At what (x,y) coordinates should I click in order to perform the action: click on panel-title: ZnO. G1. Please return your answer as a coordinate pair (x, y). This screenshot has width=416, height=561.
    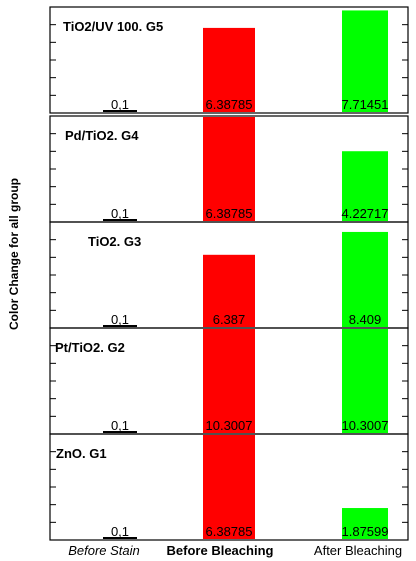
    Looking at the image, I should click on (81, 453).